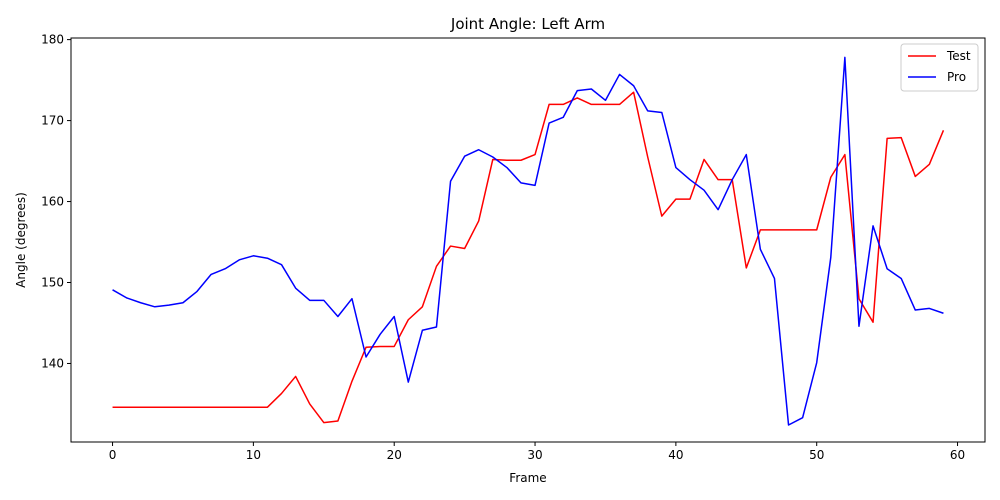  Describe the element at coordinates (52, 363) in the screenshot. I see `y-tick-label: 140` at that location.